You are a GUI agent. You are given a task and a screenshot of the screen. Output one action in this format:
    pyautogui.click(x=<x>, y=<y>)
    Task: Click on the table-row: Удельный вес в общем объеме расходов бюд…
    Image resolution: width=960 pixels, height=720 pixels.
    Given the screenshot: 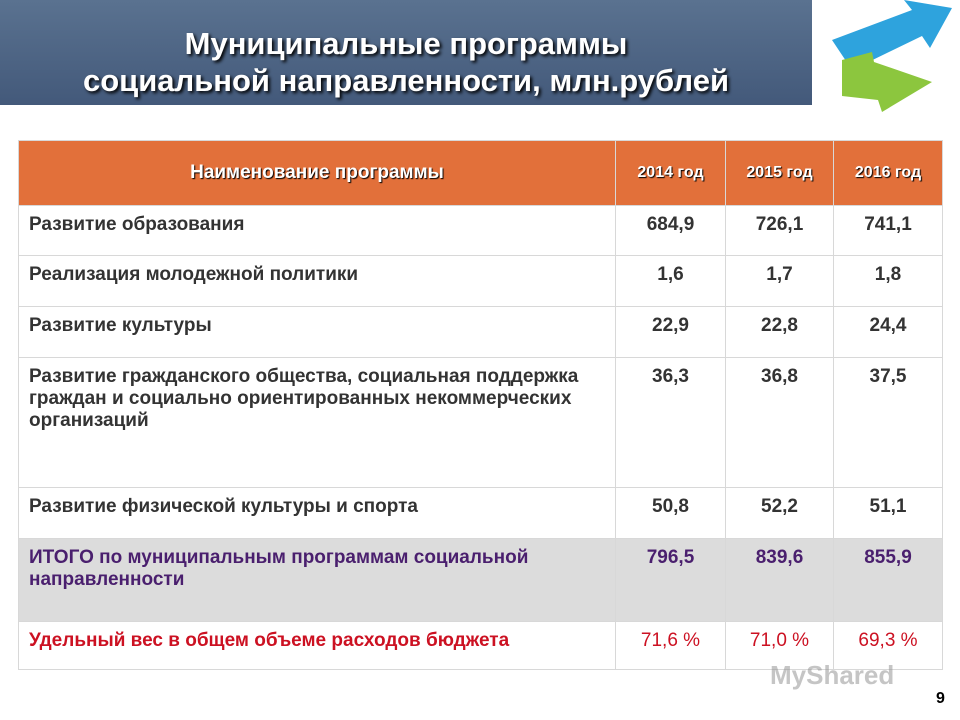 What is the action you would take?
    pyautogui.click(x=480, y=645)
    